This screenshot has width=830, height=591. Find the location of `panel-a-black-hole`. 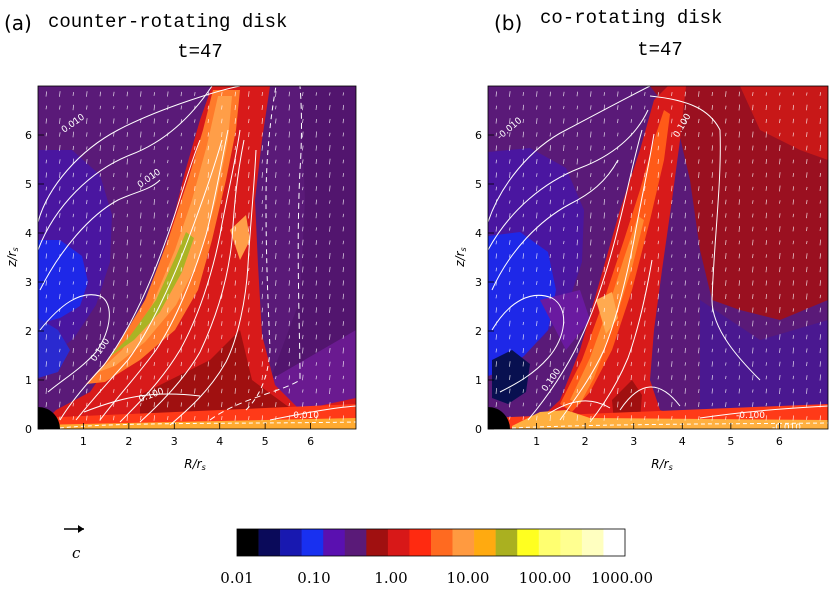

panel-a-black-hole is located at coordinates (49, 418).